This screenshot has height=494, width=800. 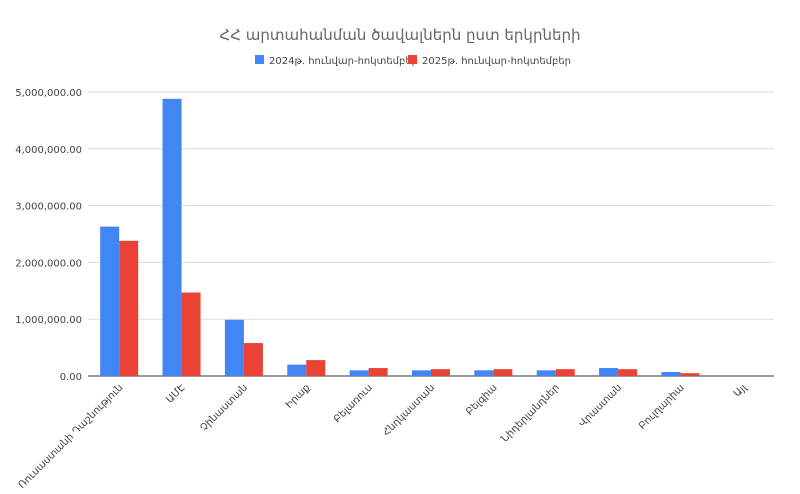 What do you see at coordinates (71, 377) in the screenshot?
I see `y-tick-label: 0.00` at bounding box center [71, 377].